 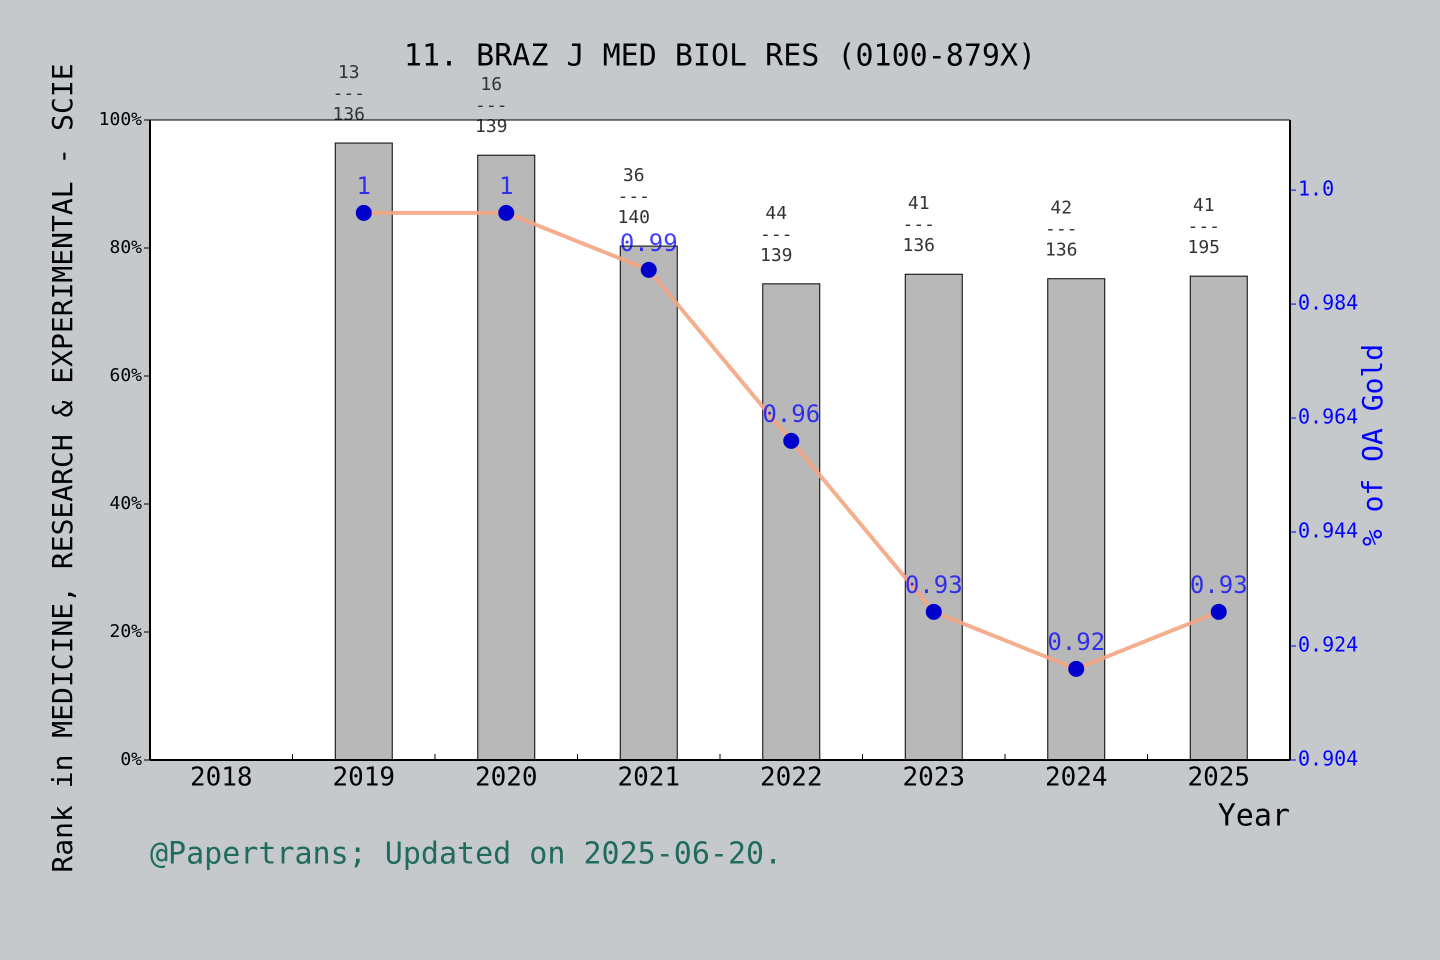 What do you see at coordinates (1203, 247) in the screenshot?
I see `bar-label: 195` at bounding box center [1203, 247].